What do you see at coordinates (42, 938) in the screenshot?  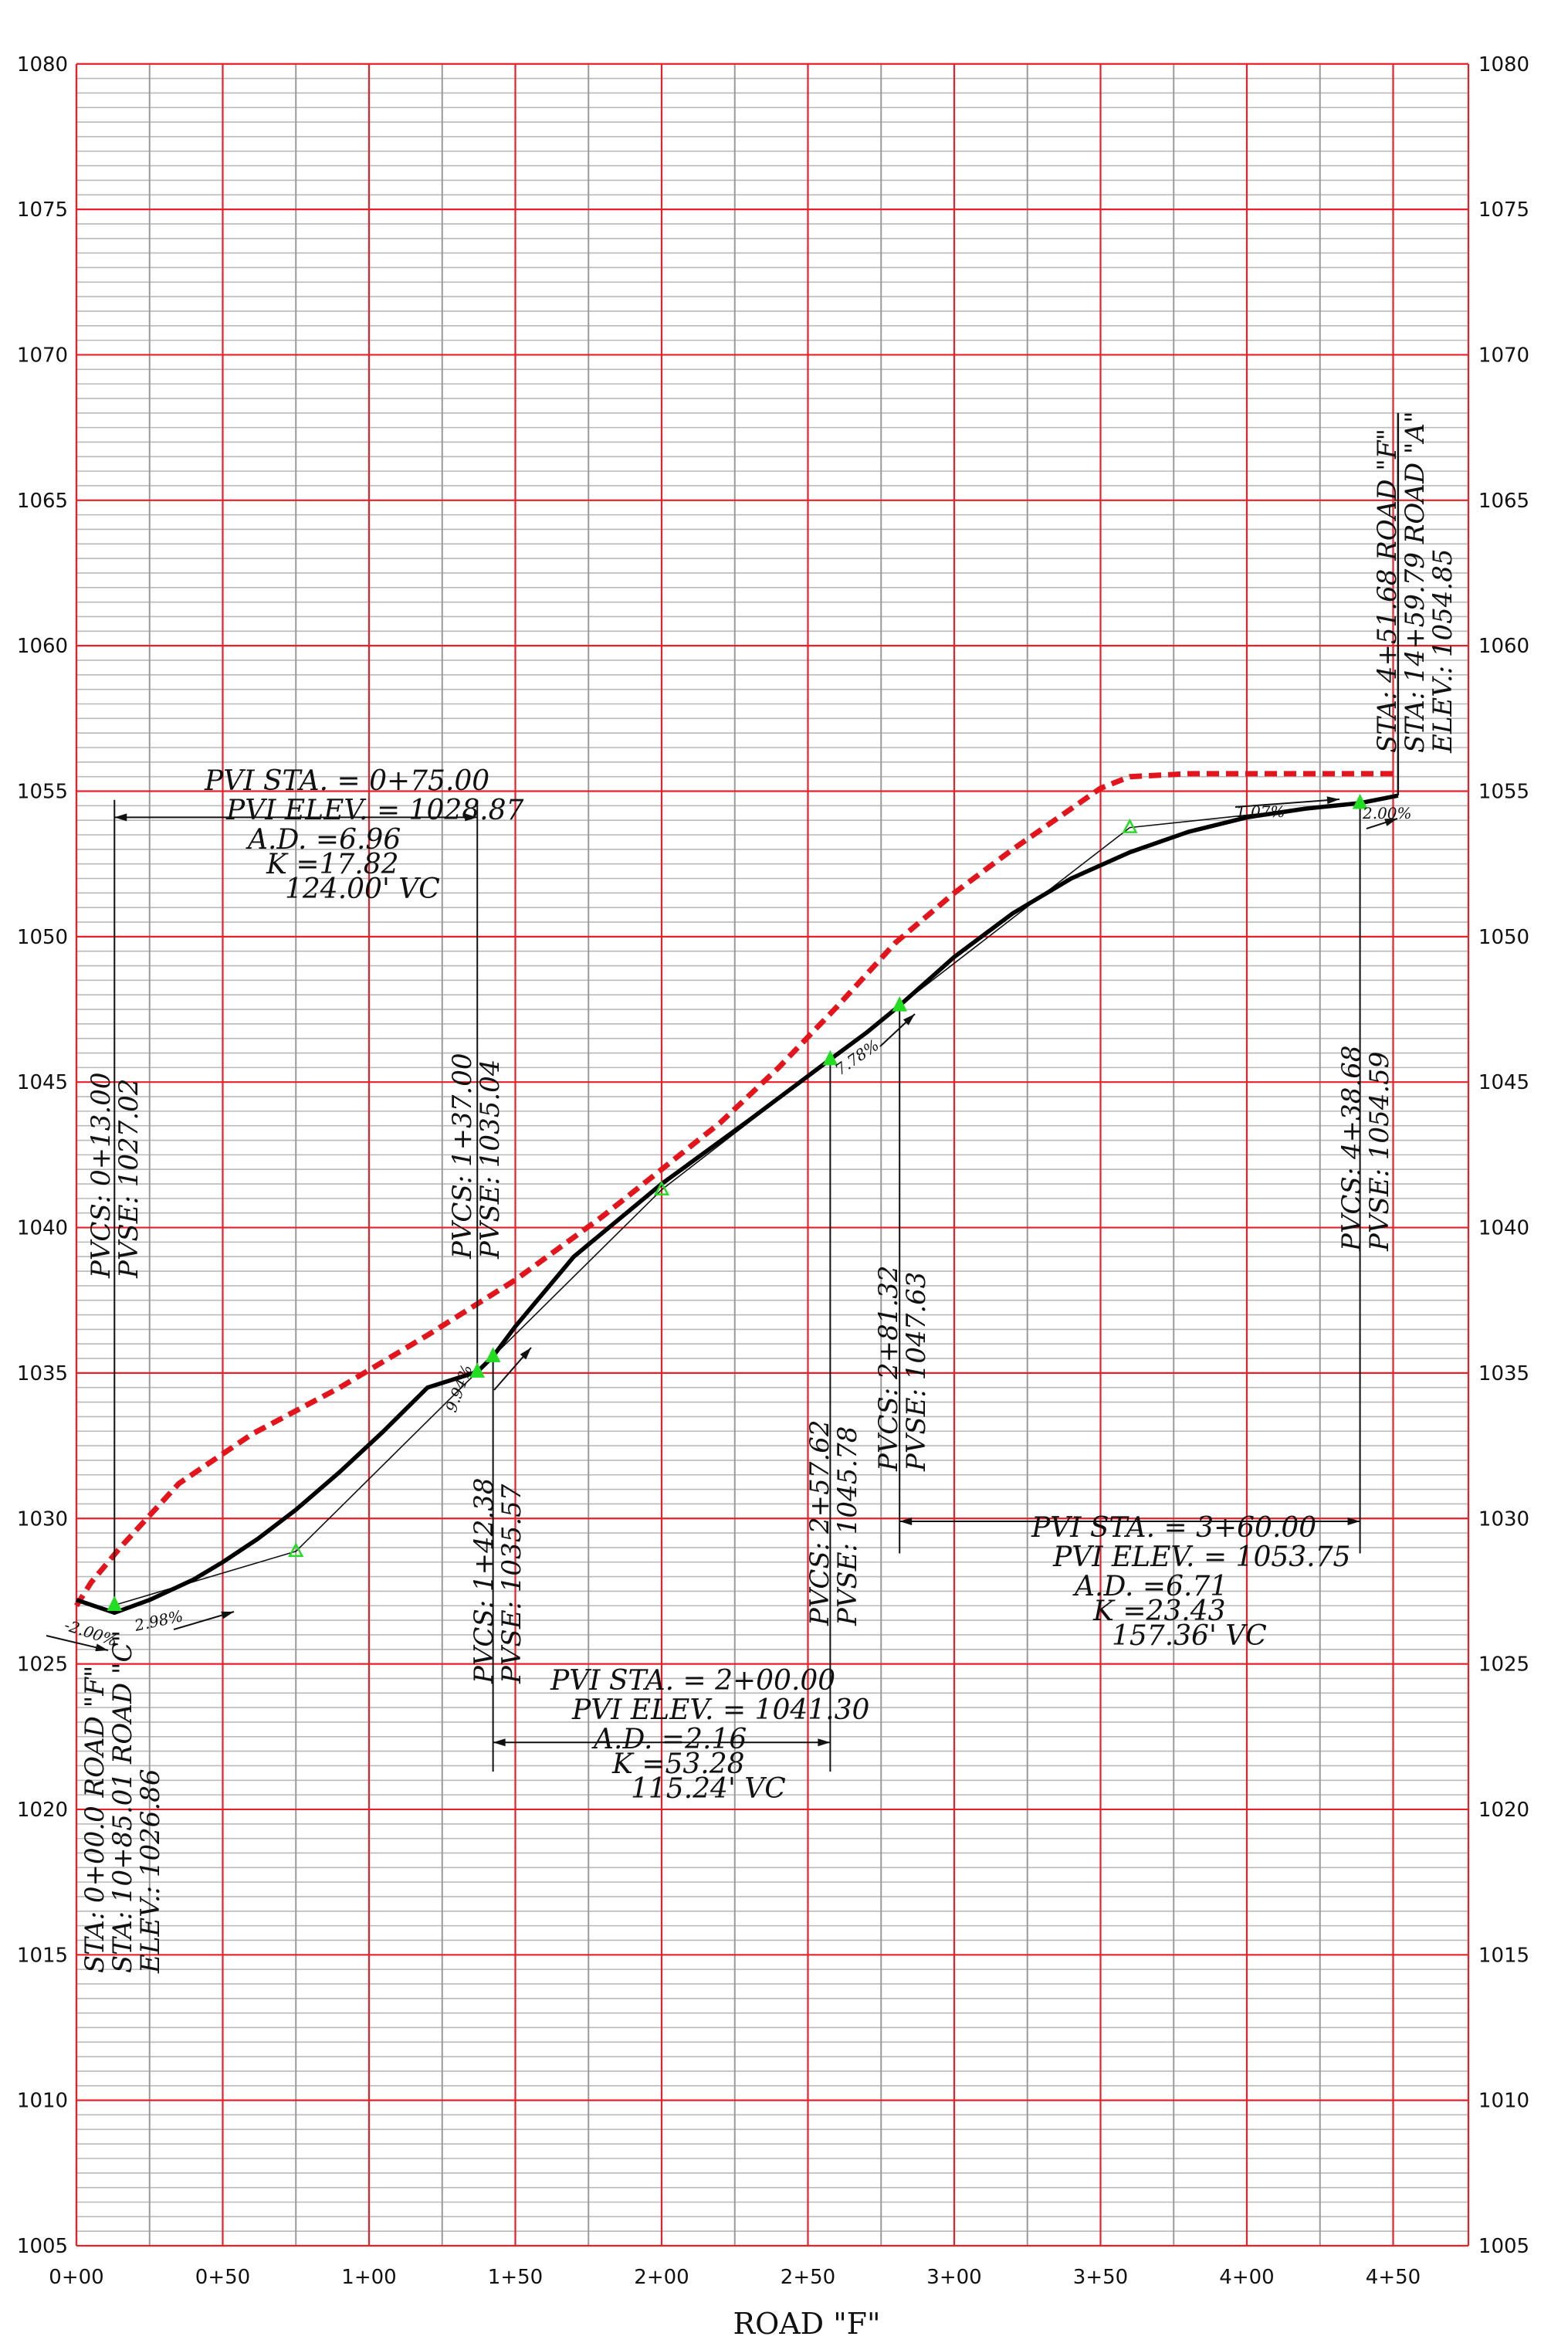 I see `y-tick-label-left: 1050` at bounding box center [42, 938].